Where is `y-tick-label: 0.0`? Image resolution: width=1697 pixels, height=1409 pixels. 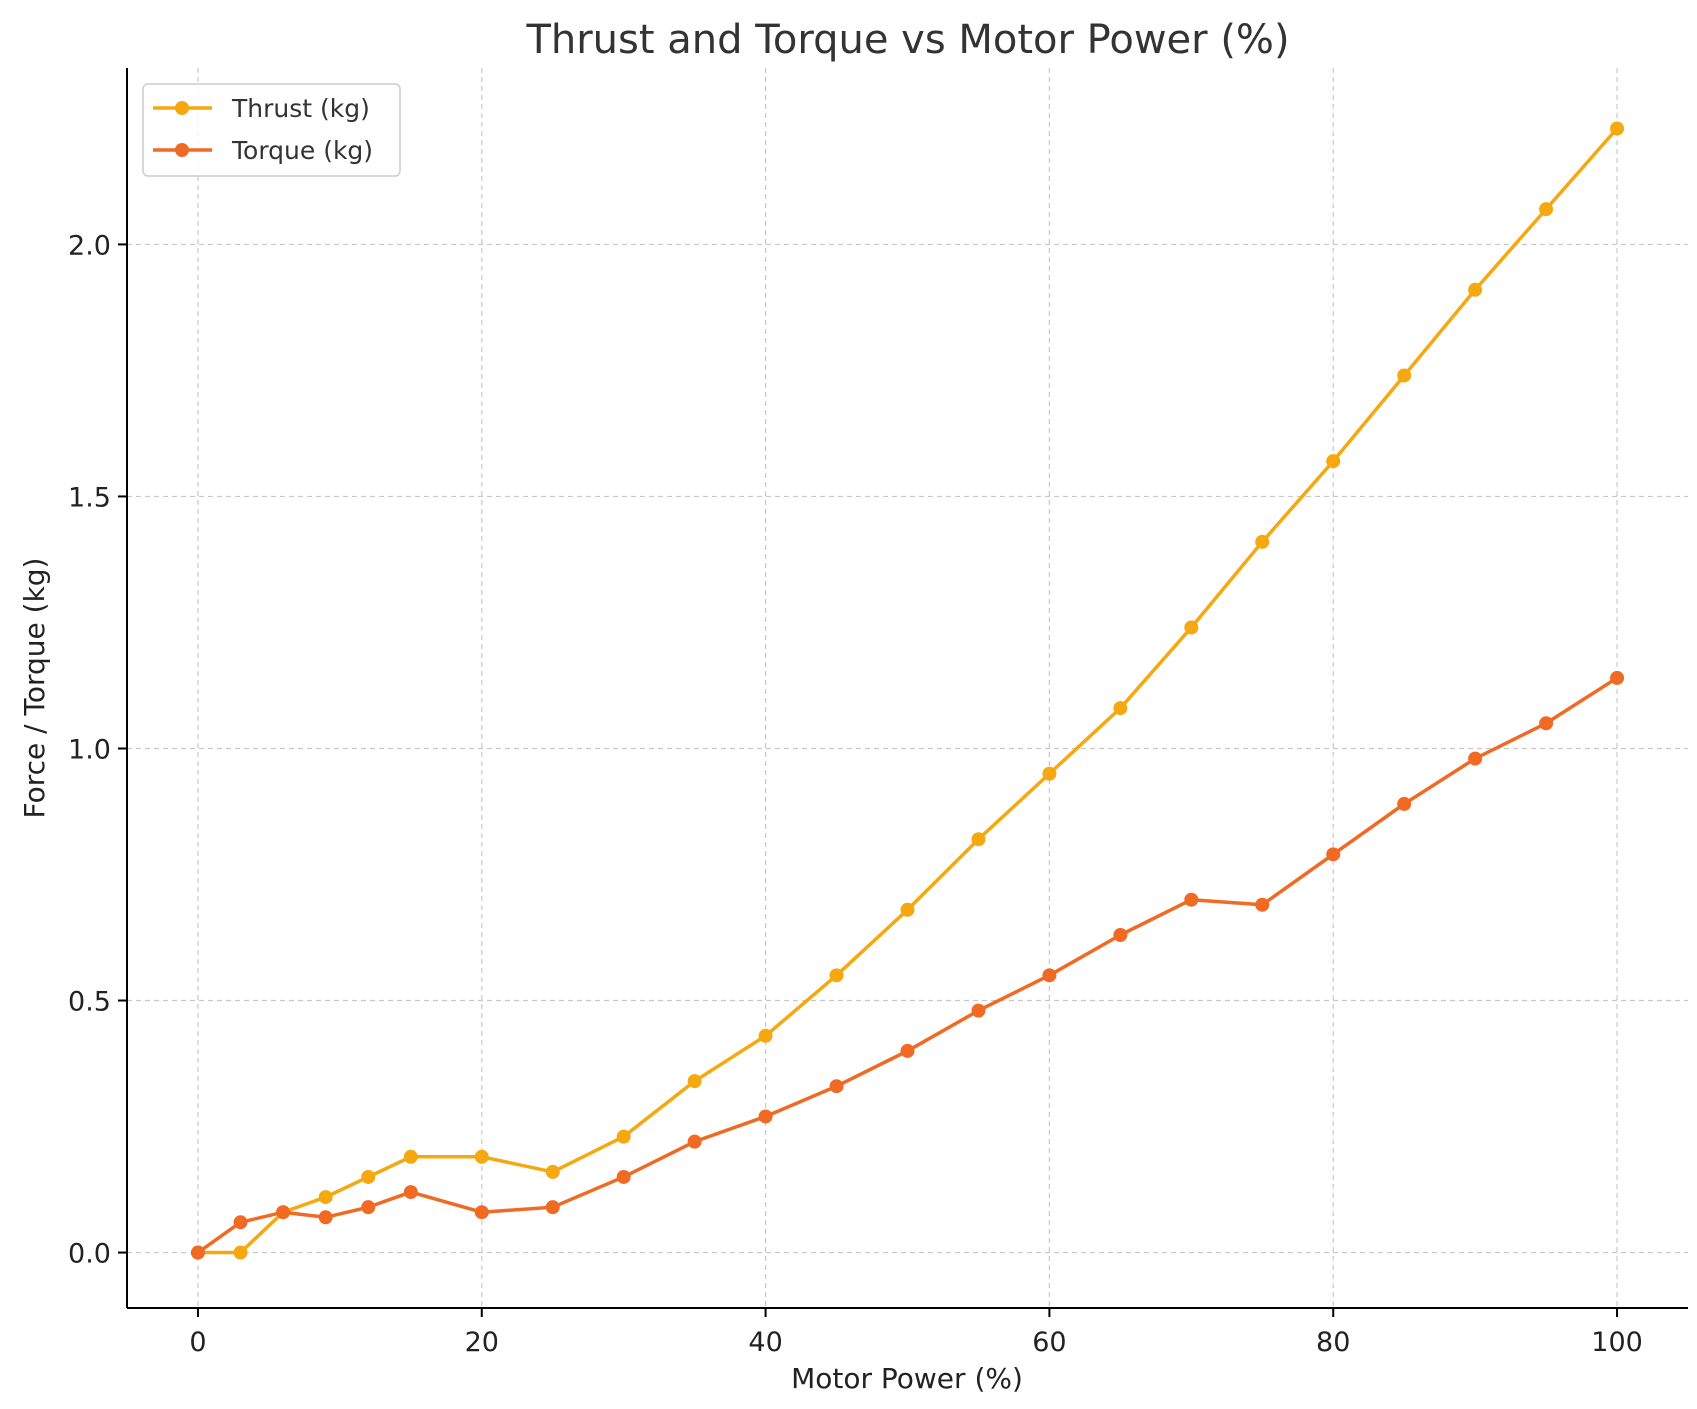 y-tick-label: 0.0 is located at coordinates (89, 1254).